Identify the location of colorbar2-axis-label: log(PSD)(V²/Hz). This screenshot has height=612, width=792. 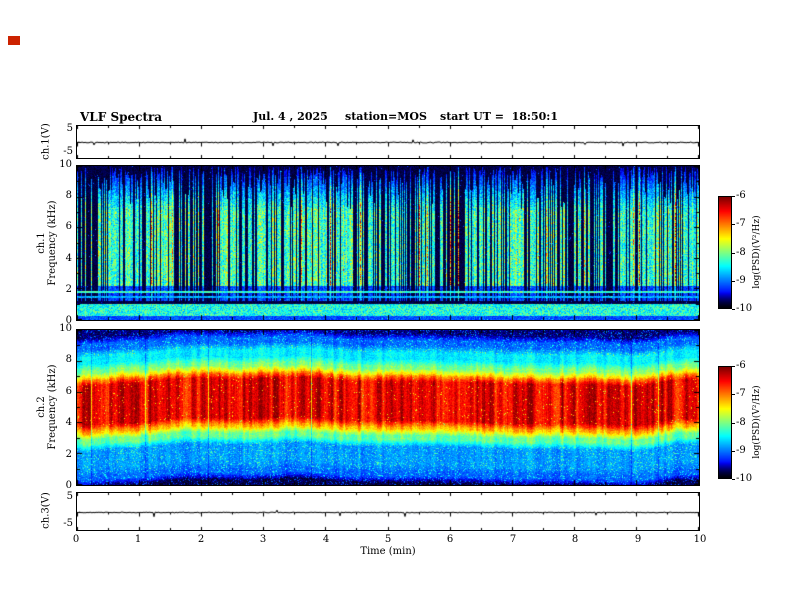
(757, 422).